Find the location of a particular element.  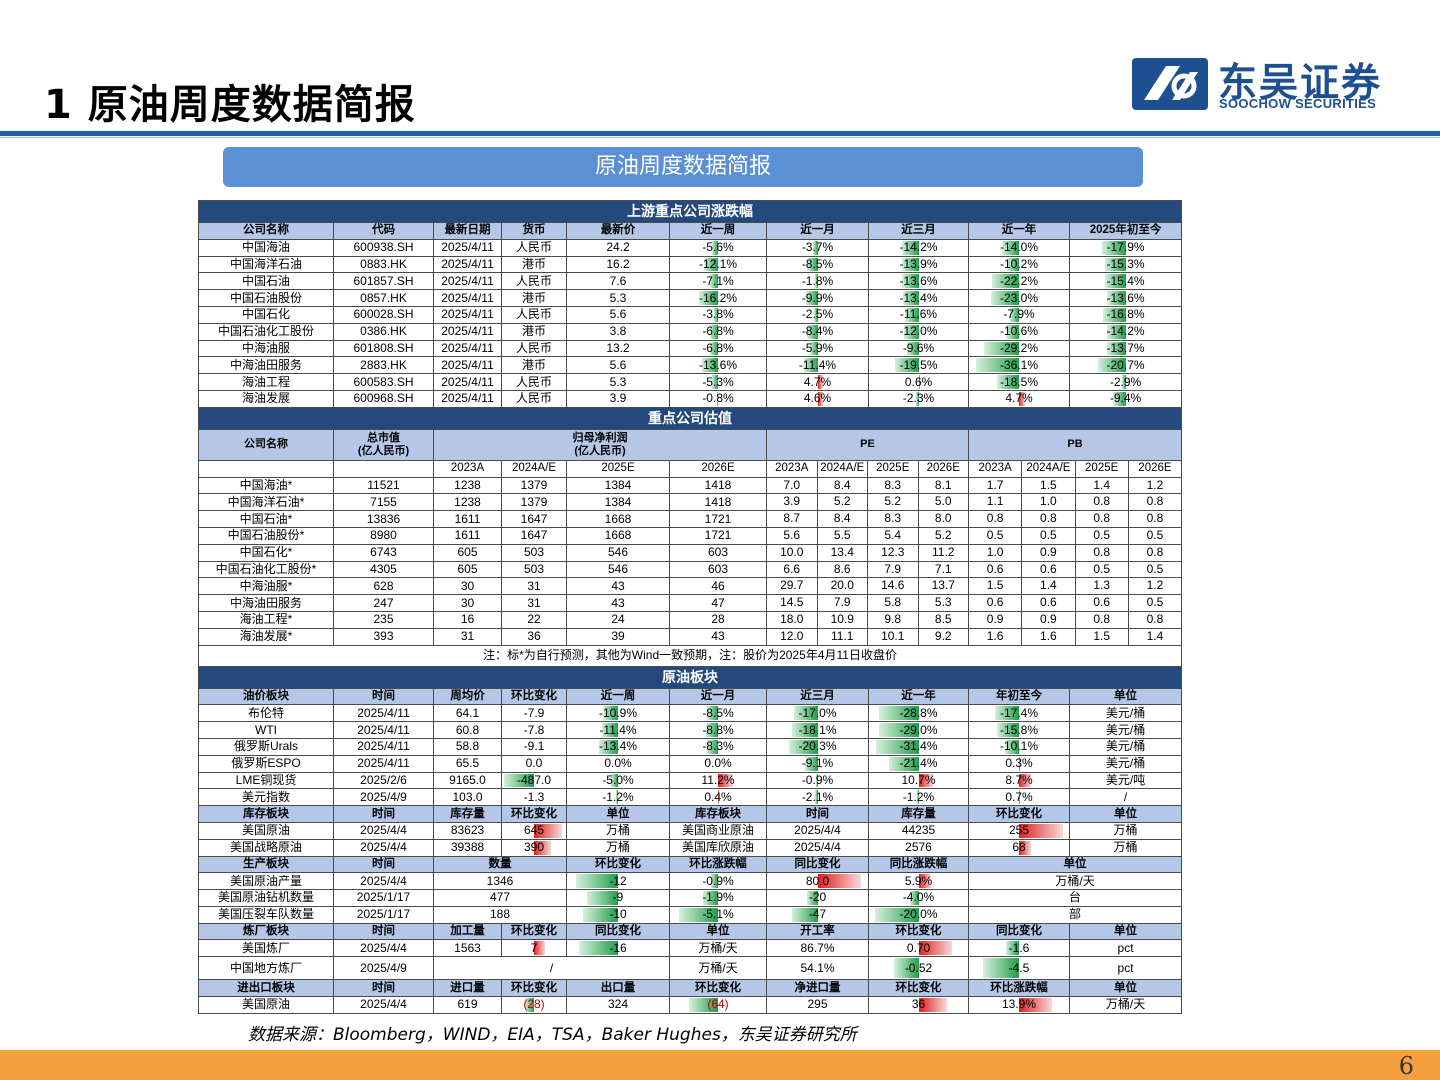

table-cell: 0.4% is located at coordinates (718, 797).